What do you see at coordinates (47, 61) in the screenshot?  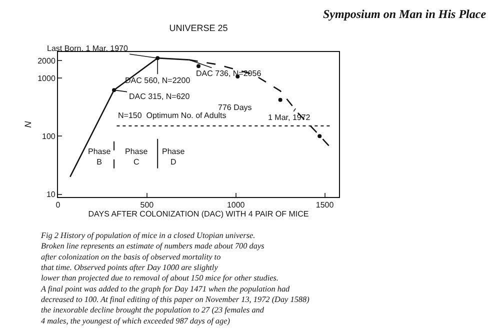 I see `y-tick-label: 2000` at bounding box center [47, 61].